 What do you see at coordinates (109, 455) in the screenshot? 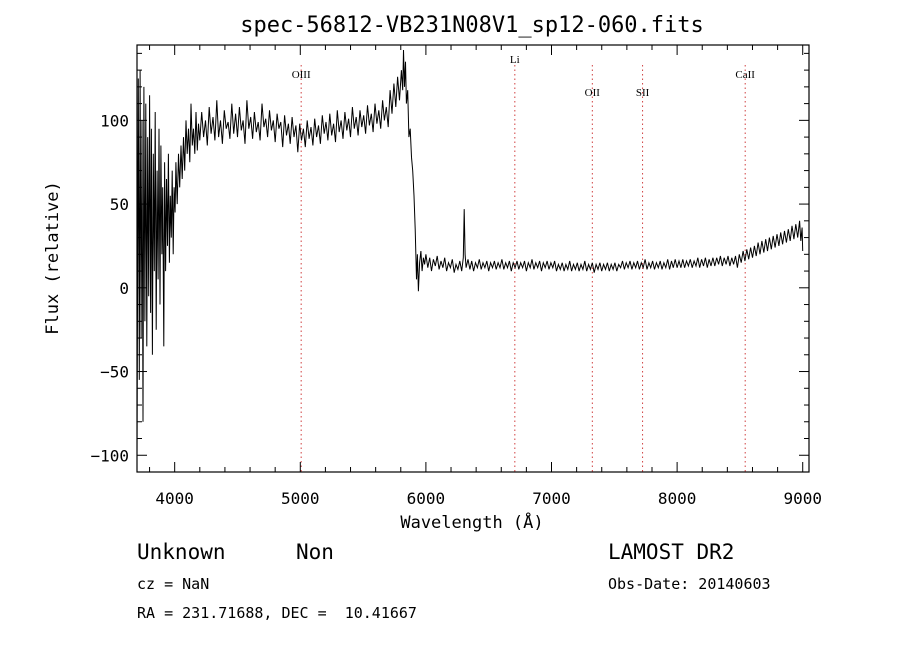
I see `y-tick-label: −100` at bounding box center [109, 455].